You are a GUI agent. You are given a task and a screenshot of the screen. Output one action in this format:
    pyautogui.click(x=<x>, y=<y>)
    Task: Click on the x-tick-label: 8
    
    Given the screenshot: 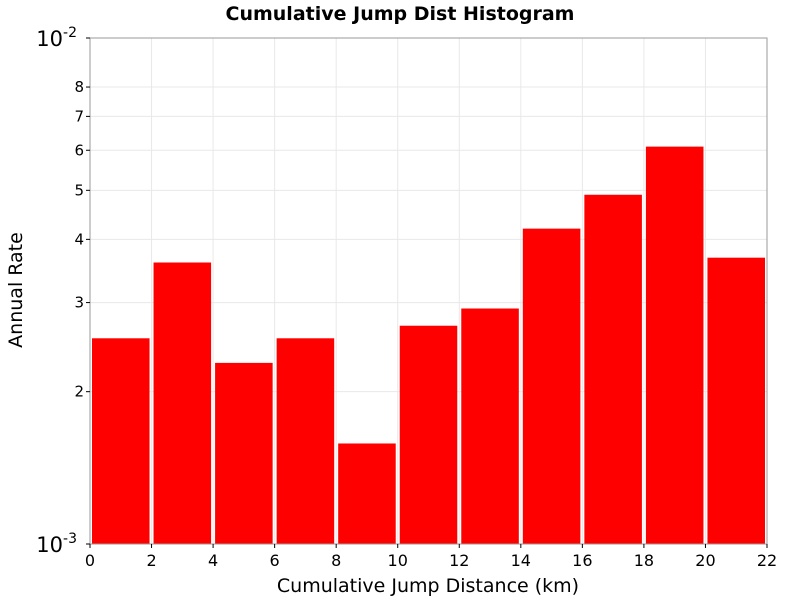 What is the action you would take?
    pyautogui.click(x=336, y=560)
    